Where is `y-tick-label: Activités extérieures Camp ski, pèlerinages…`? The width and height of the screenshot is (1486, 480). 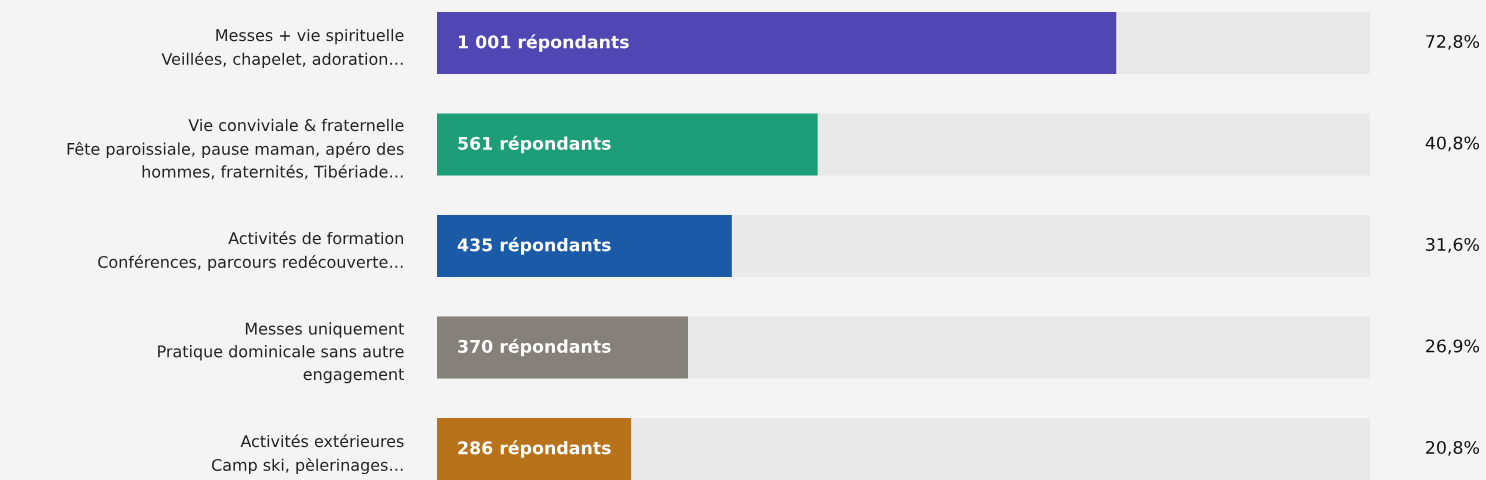
y-tick-label: Activités extérieures Camp ski, pèlerinages… is located at coordinates (307, 454).